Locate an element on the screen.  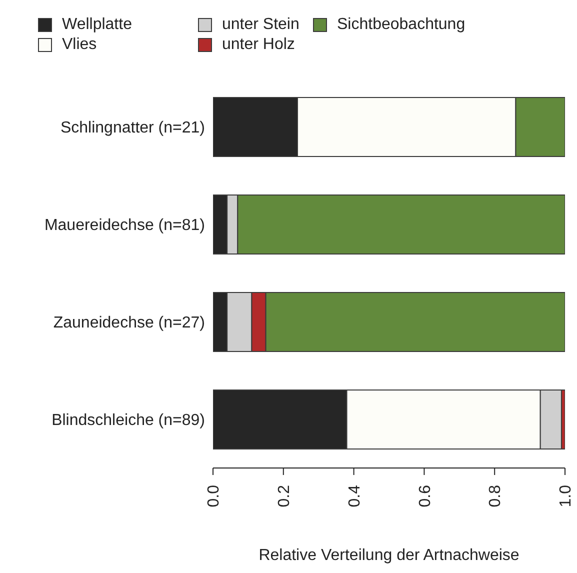
x-tick-label: 0.8 is located at coordinates (495, 496).